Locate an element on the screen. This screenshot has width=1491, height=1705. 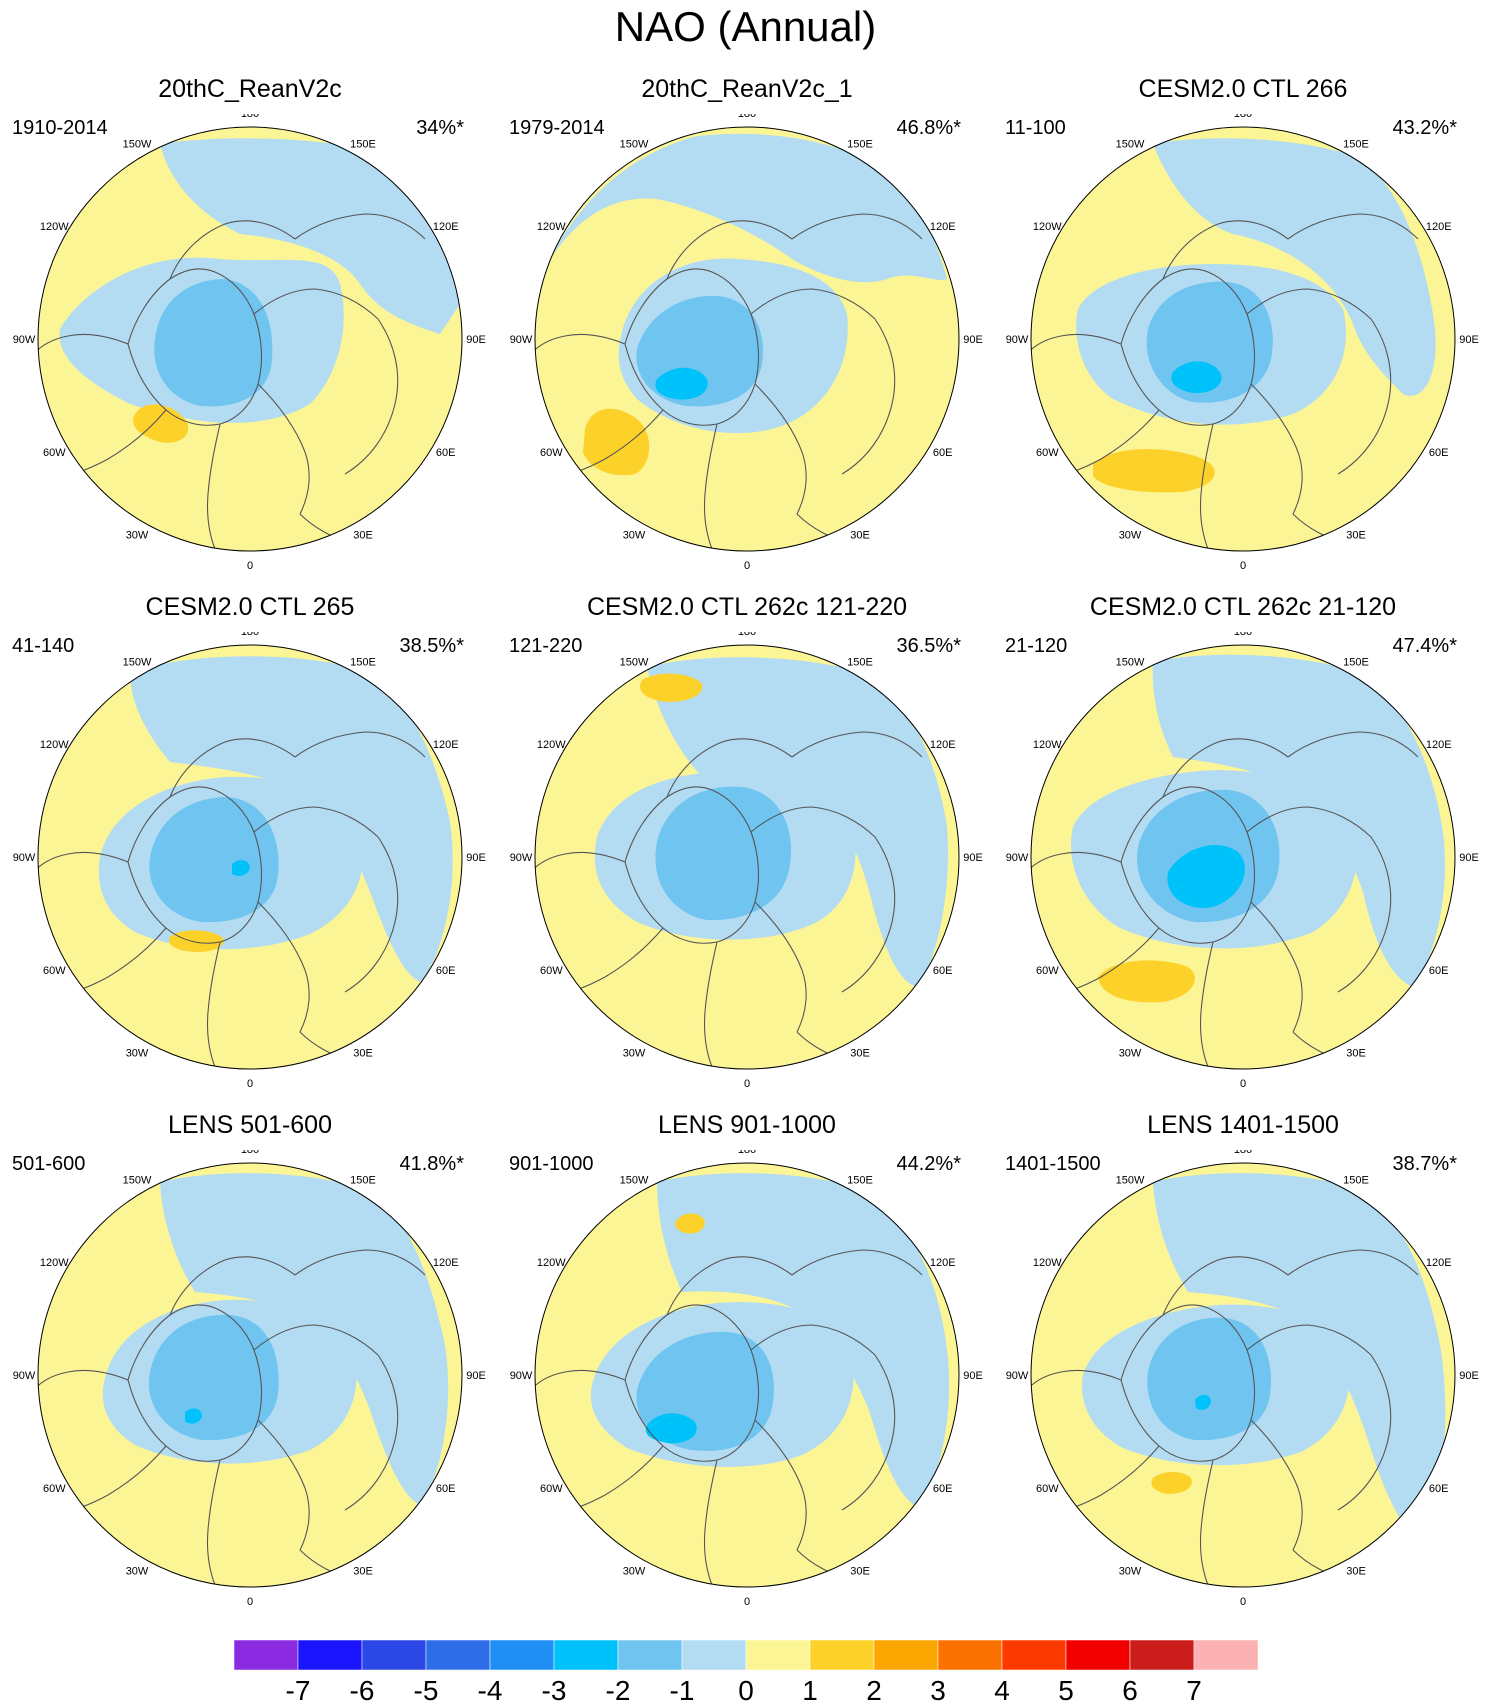
colorbar-label: 7 is located at coordinates (1194, 1690).